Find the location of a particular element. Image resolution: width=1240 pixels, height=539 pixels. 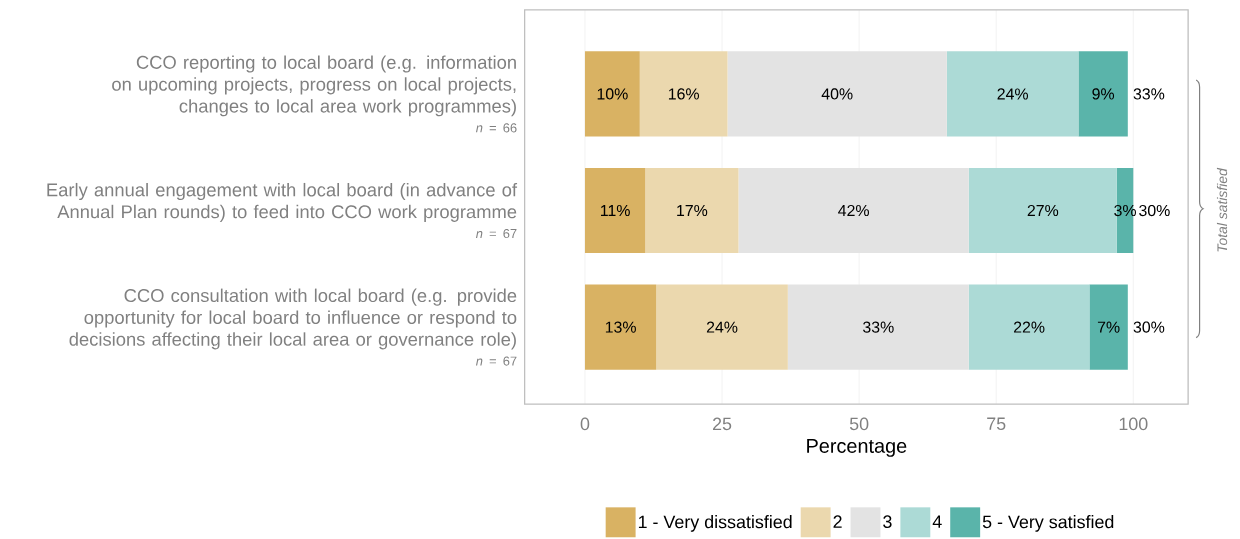

legend-label: 1 - Very dissatisfied is located at coordinates (715, 523).